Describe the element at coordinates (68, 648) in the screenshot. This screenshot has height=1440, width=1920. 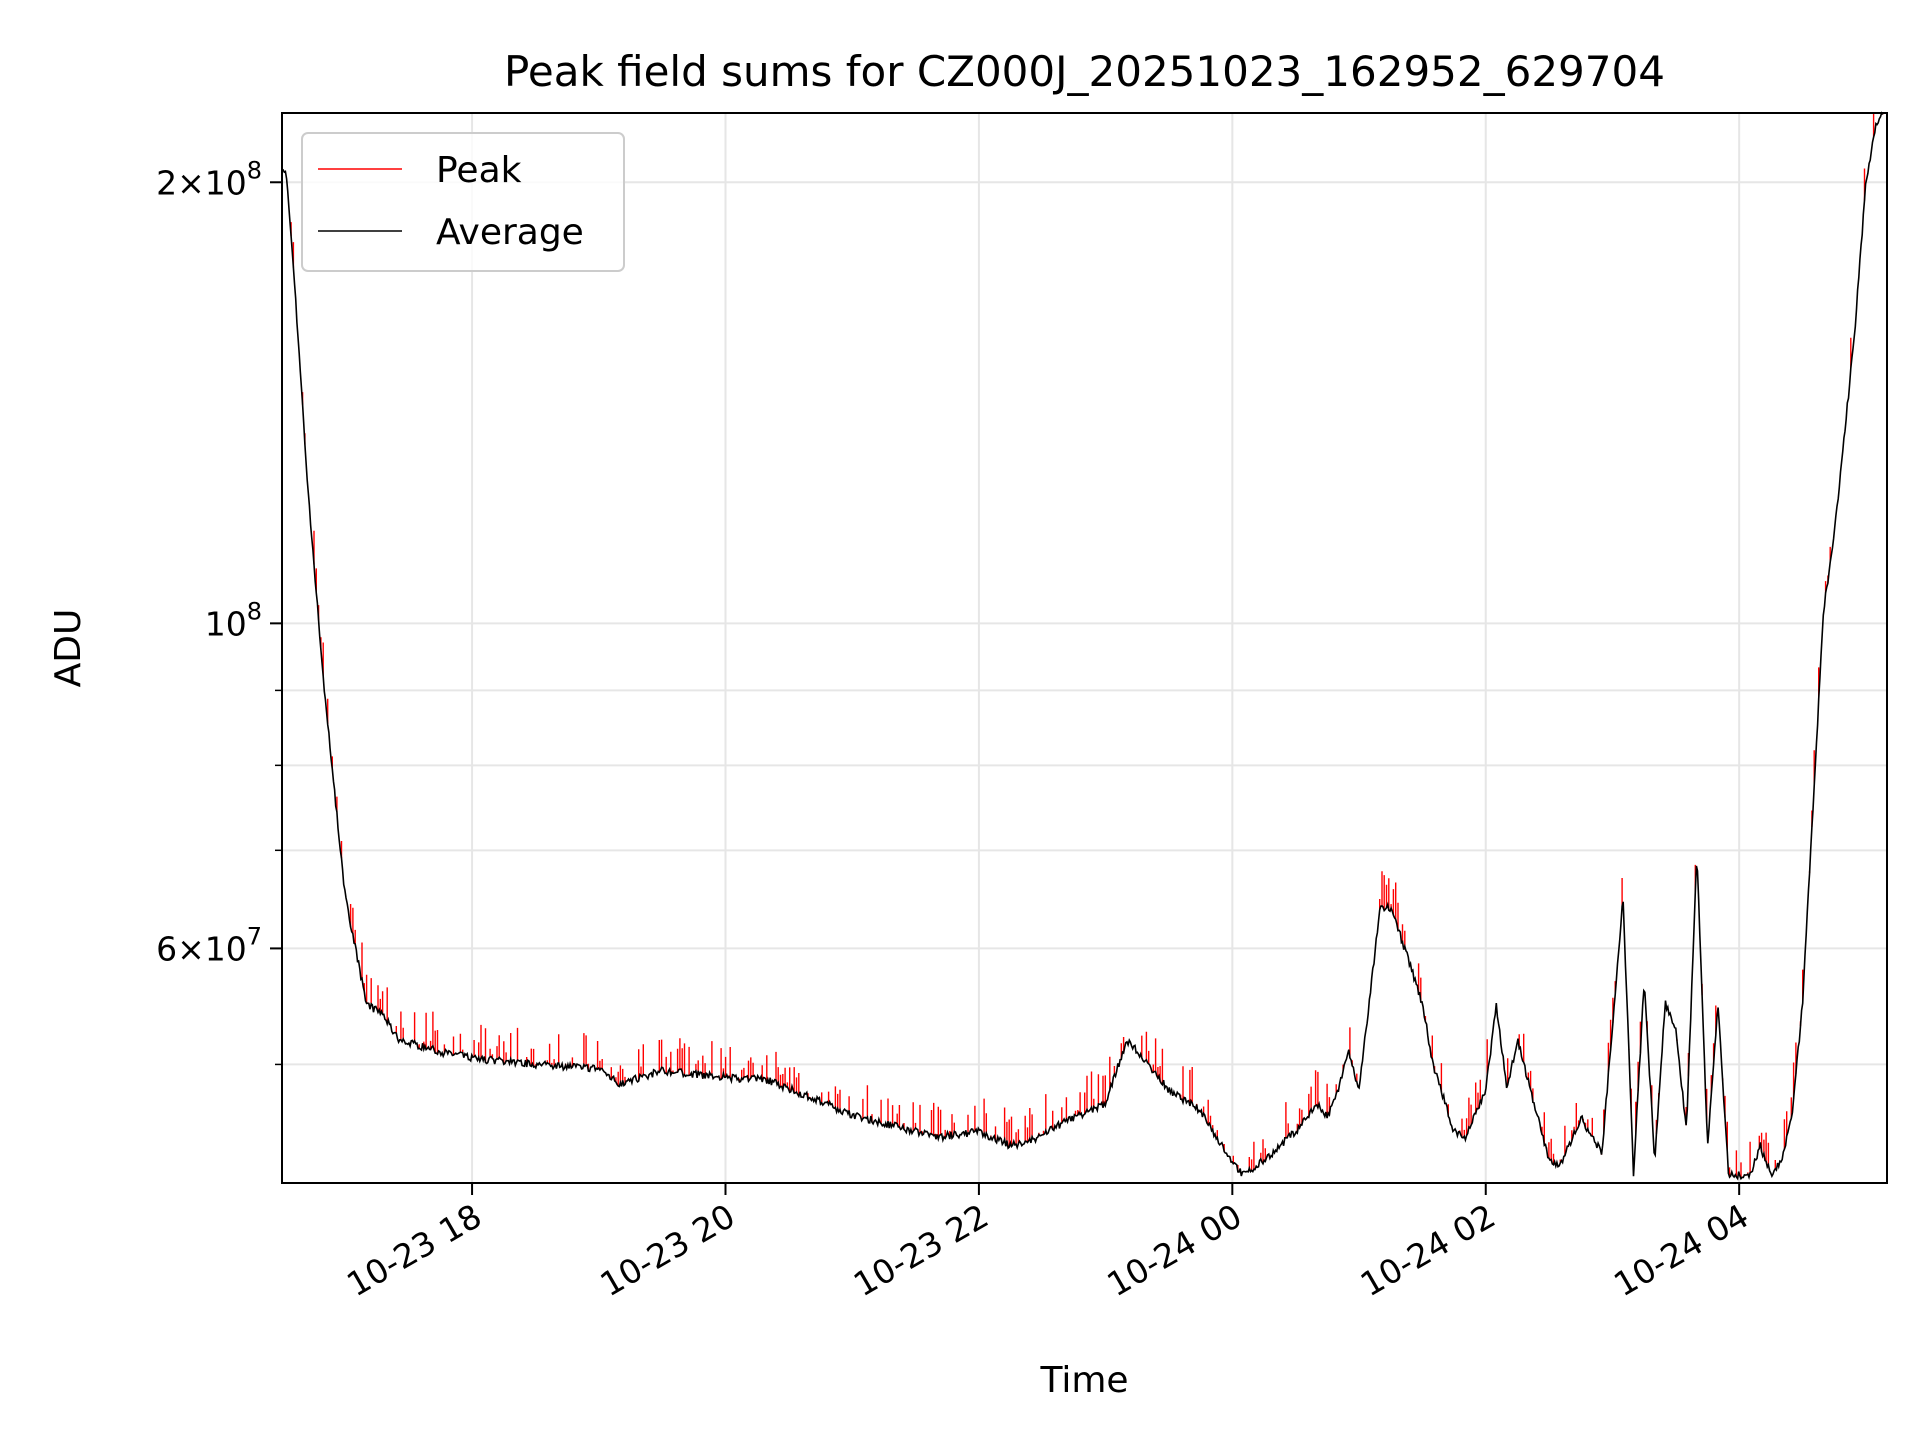
I see `y-axis-label: ADU` at that location.